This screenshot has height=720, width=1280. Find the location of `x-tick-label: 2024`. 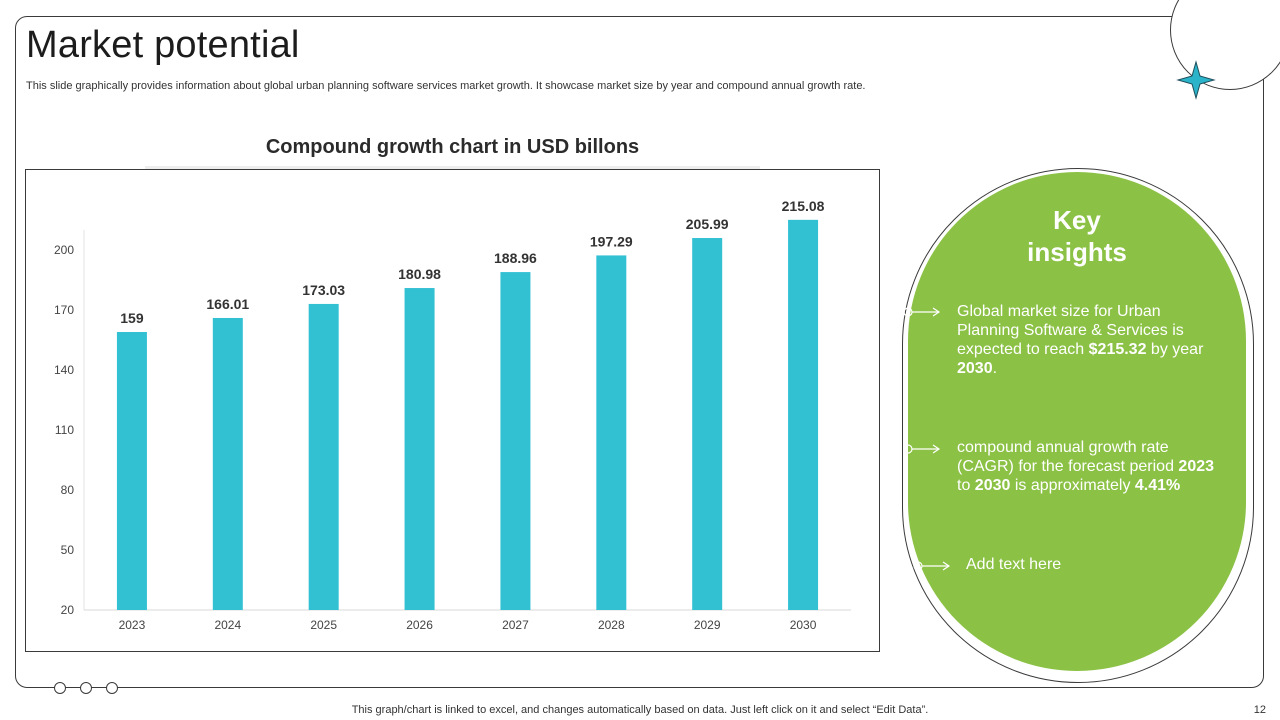

x-tick-label: 2024 is located at coordinates (227, 625).